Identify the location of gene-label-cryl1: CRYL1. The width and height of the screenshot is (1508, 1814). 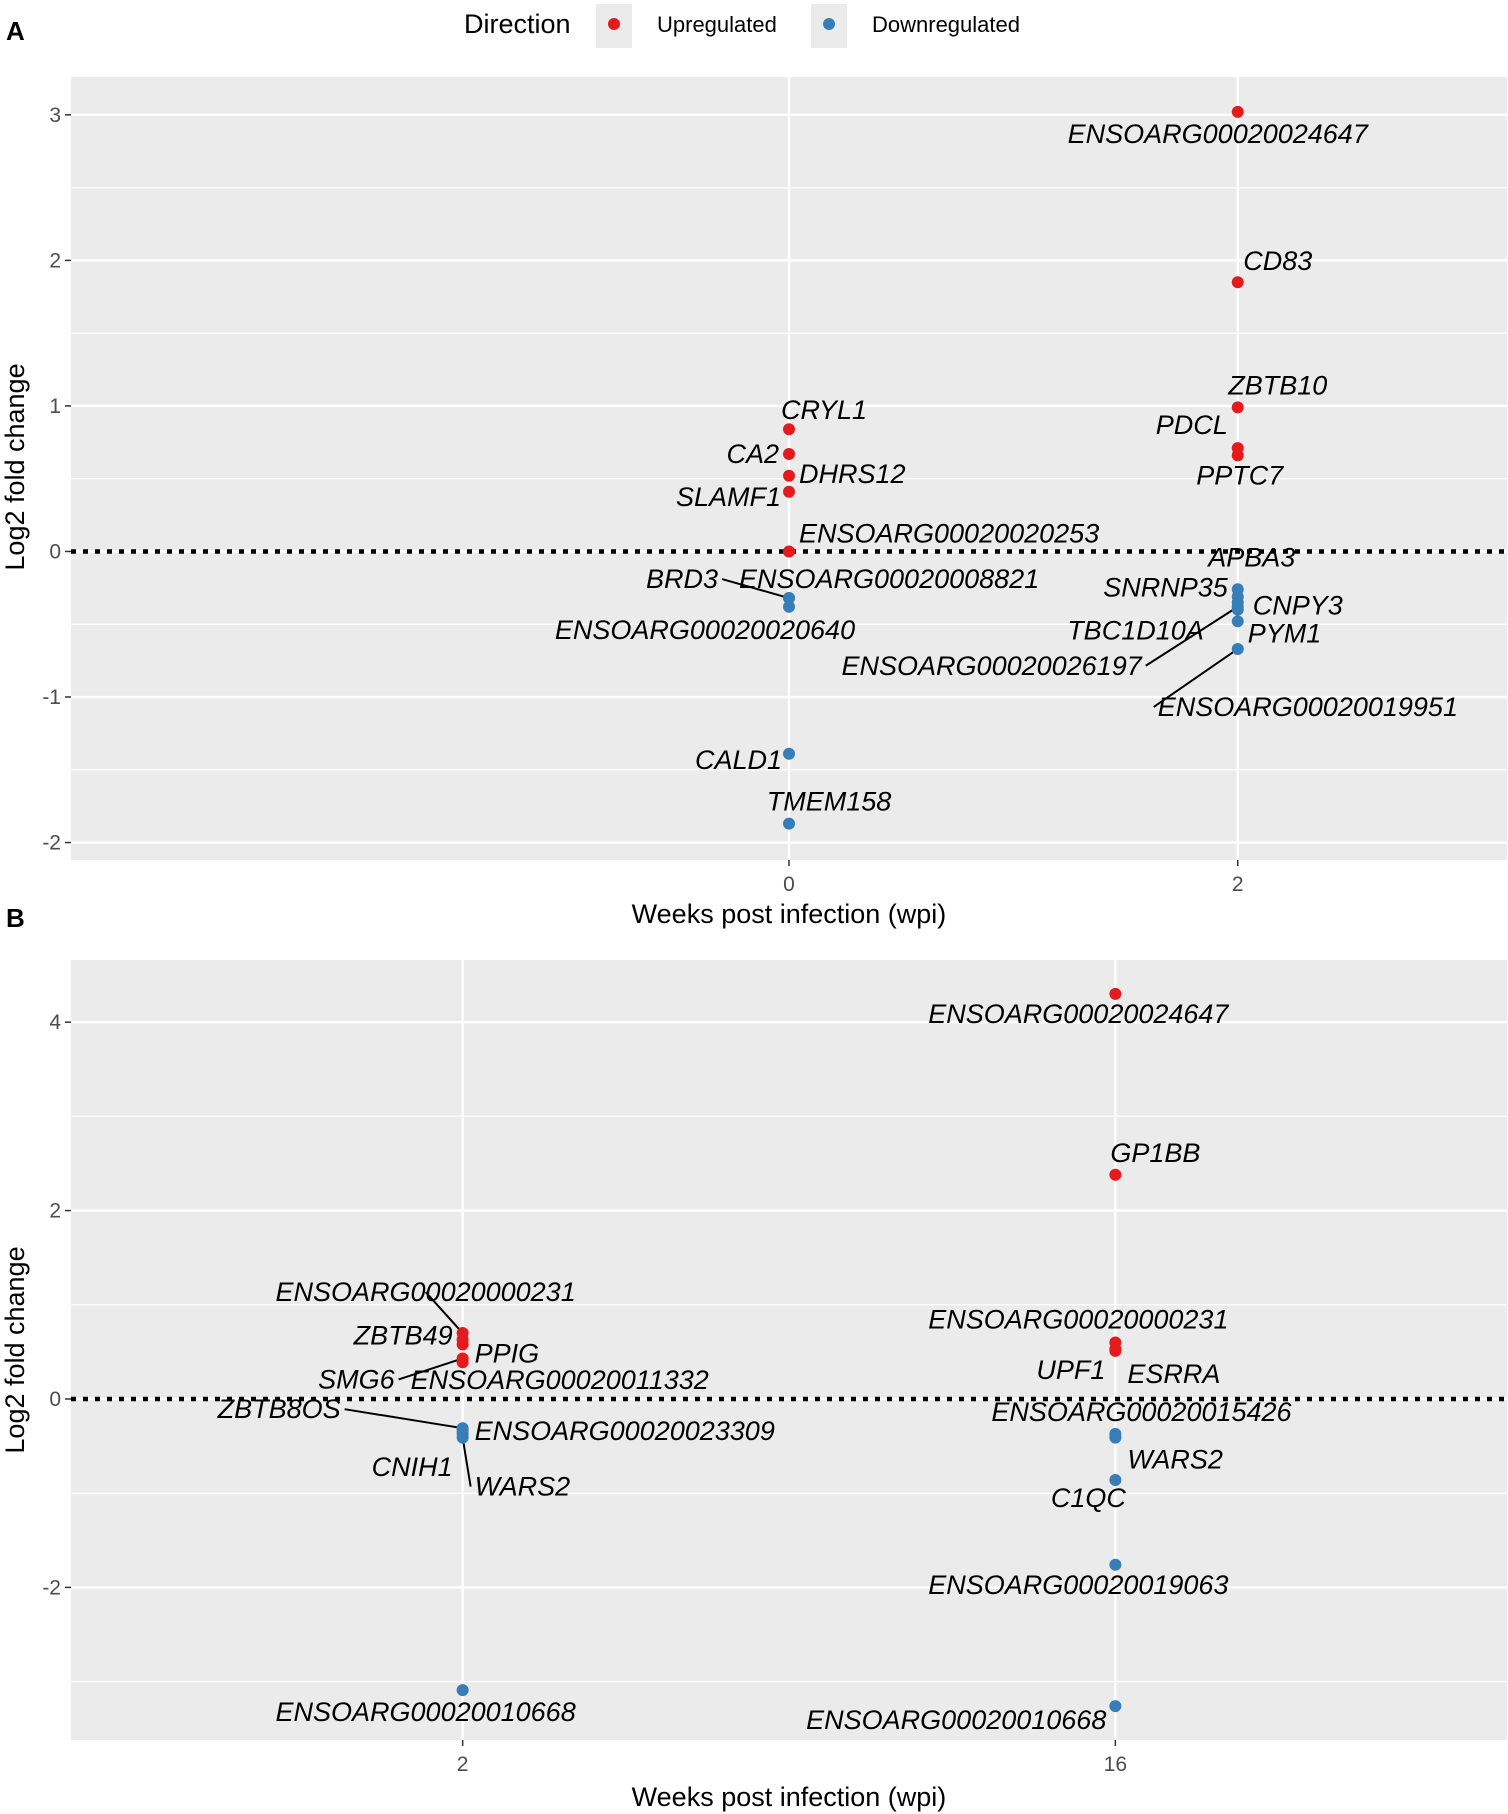
(824, 410).